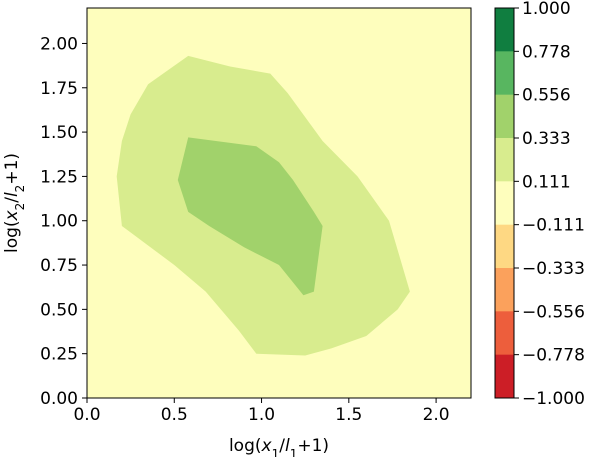 The width and height of the screenshot is (600, 457). What do you see at coordinates (59, 177) in the screenshot?
I see `y-tick-label: 1.25` at bounding box center [59, 177].